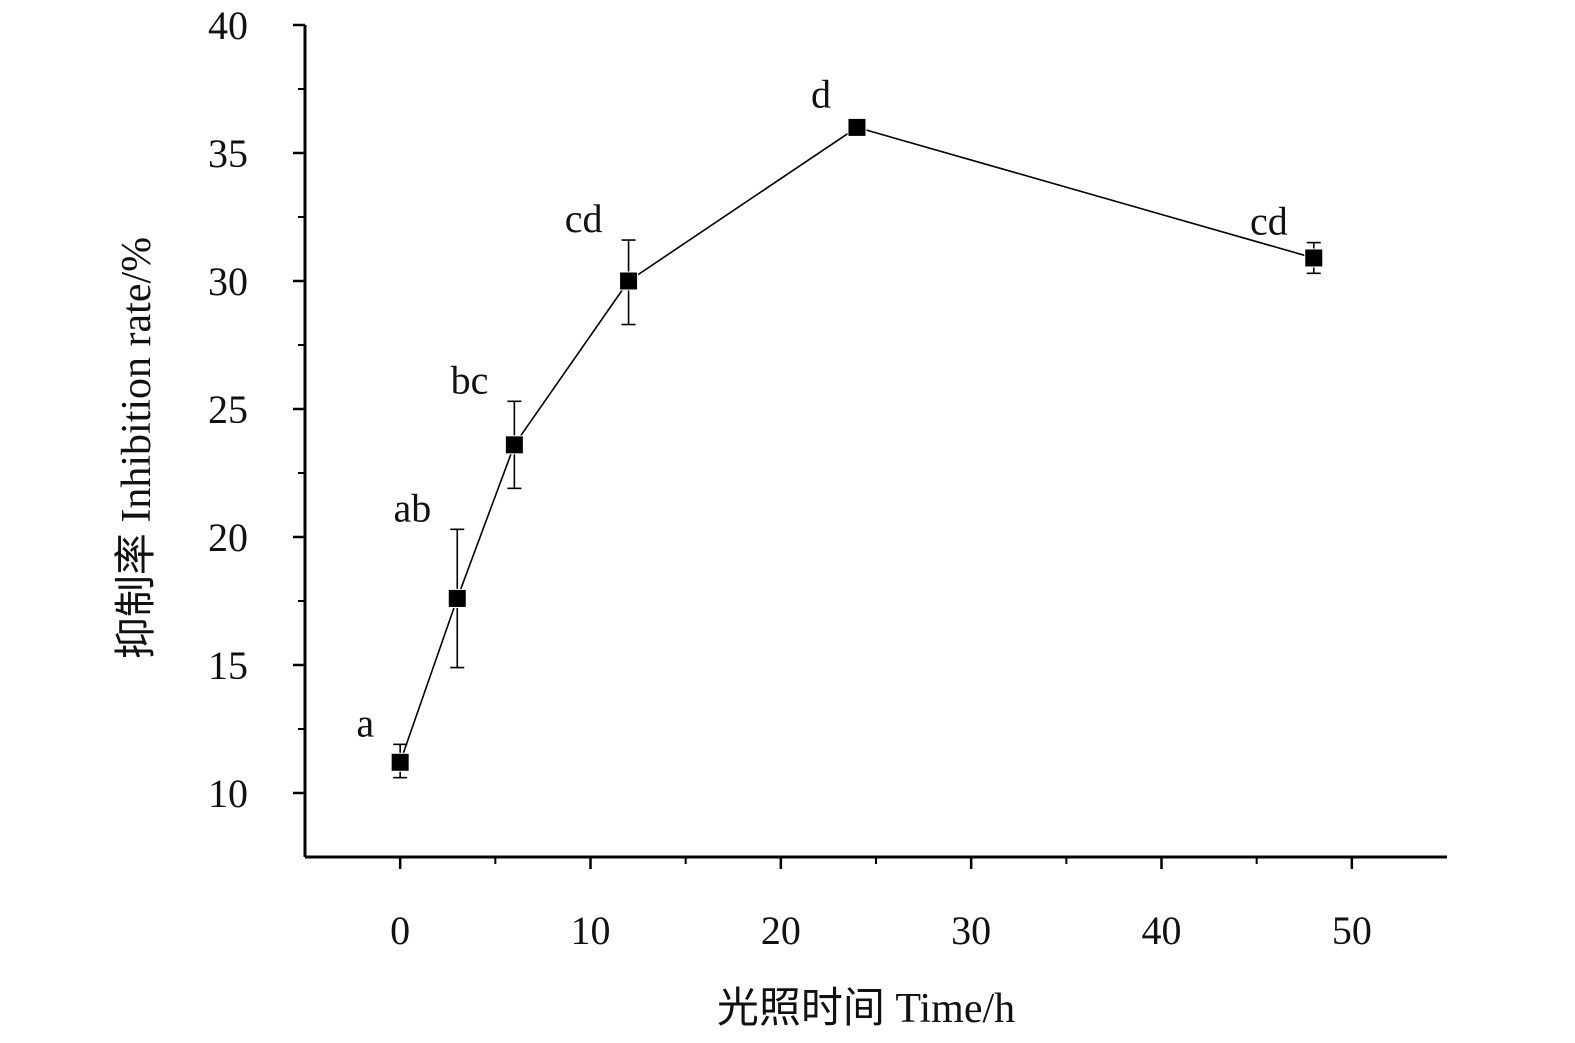 The image size is (1575, 1043). I want to click on x-axis-title: 光照时间 Time/h, so click(866, 1009).